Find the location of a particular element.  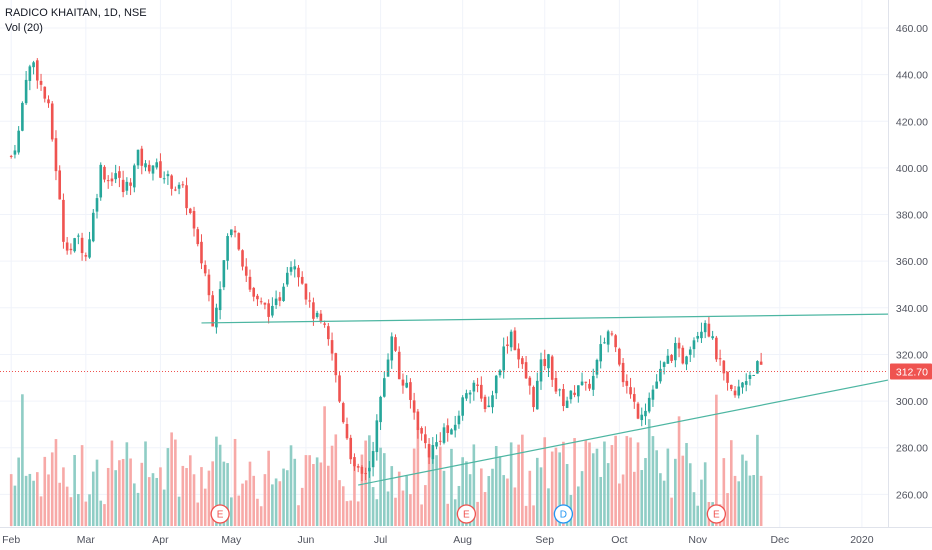

symbol-title: RADICO KHAITAN, 1D, NSE is located at coordinates (76, 13).